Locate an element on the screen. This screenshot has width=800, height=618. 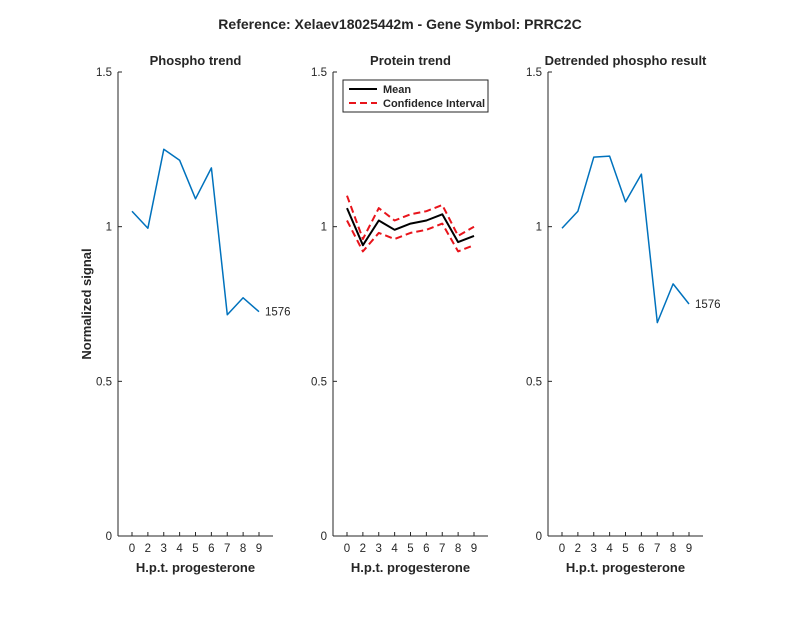
series-line-mean is located at coordinates (410, 227).